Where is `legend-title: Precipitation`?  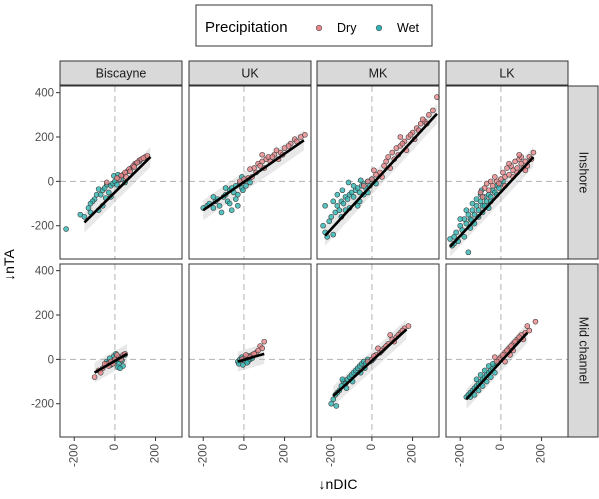 legend-title: Precipitation is located at coordinates (246, 27).